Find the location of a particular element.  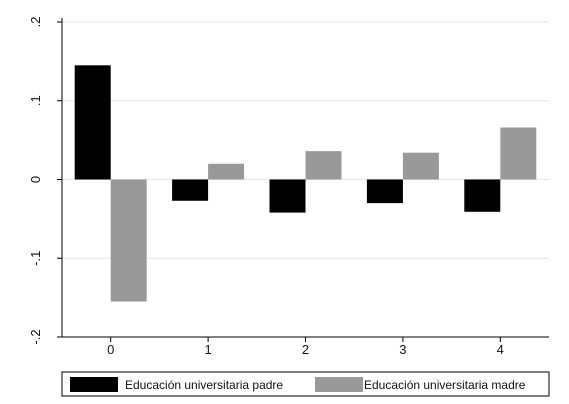

x-tick-label: 4 is located at coordinates (500, 349).